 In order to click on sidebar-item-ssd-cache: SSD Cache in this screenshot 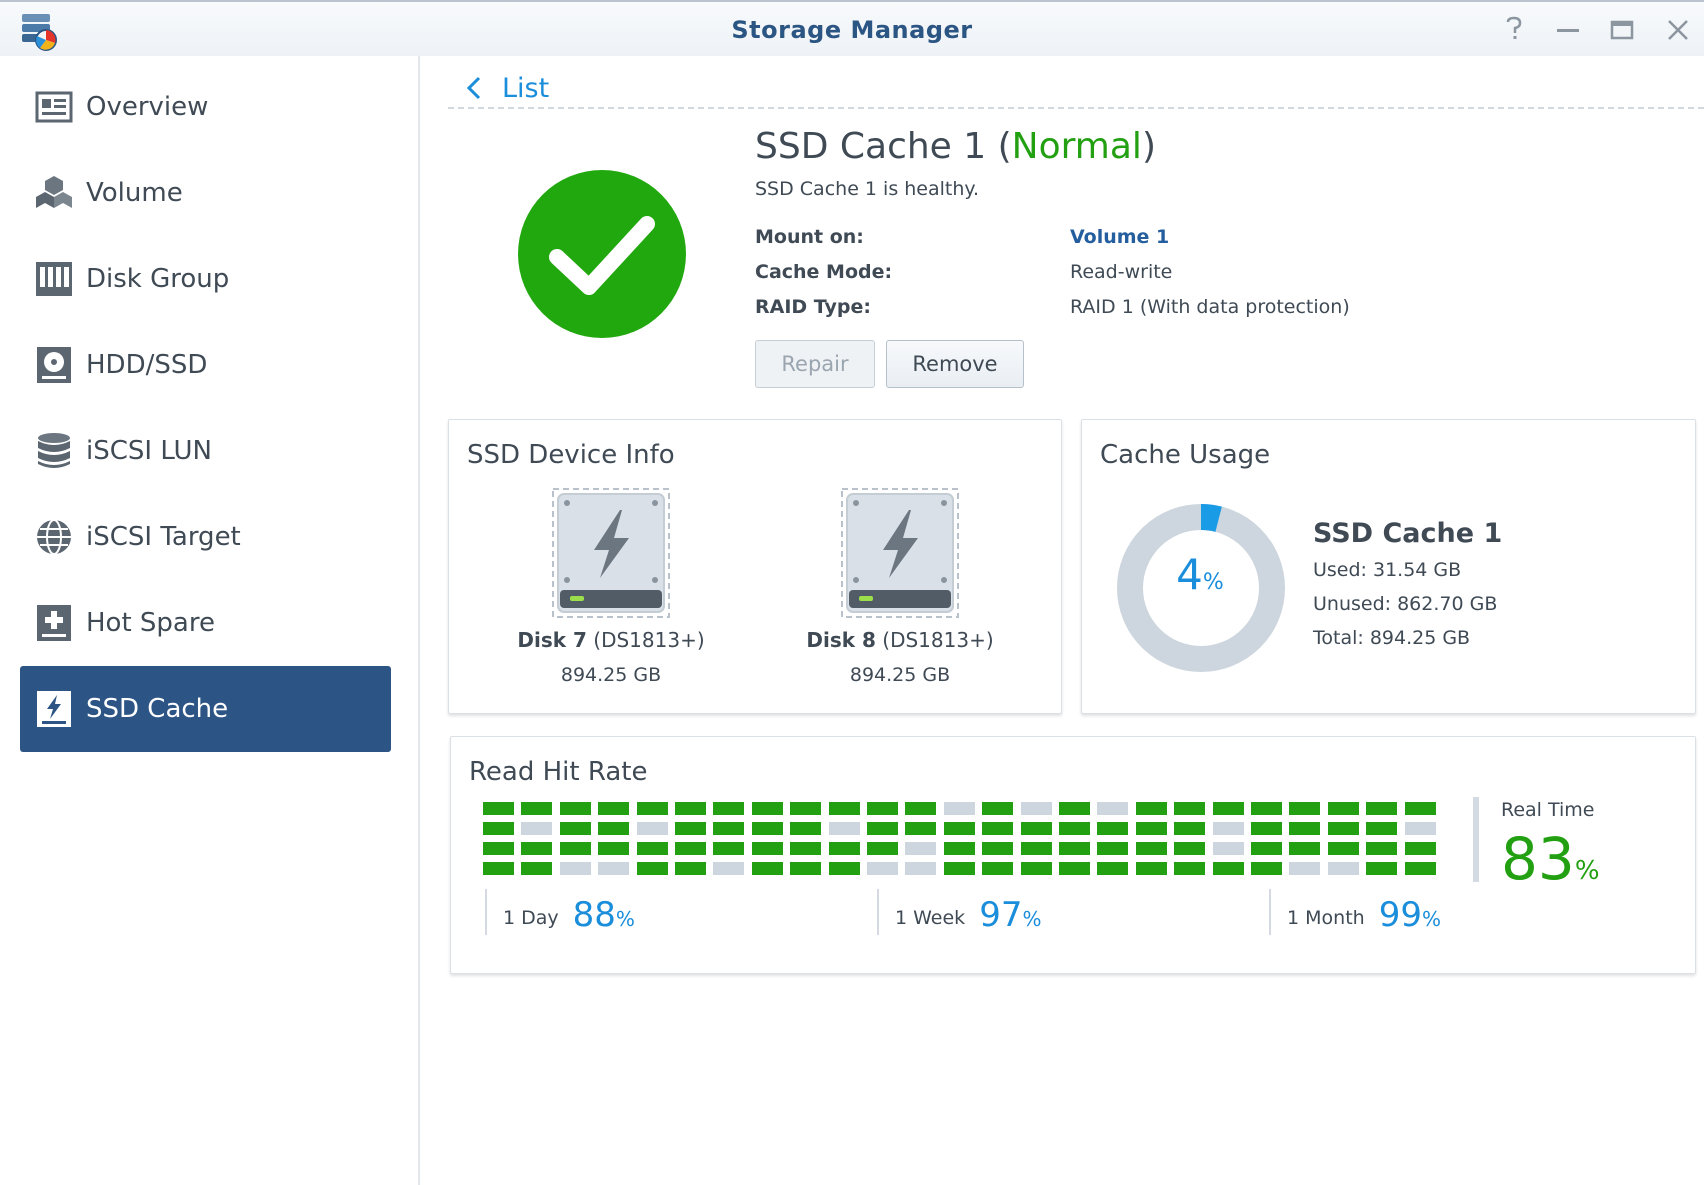, I will do `click(205, 709)`.